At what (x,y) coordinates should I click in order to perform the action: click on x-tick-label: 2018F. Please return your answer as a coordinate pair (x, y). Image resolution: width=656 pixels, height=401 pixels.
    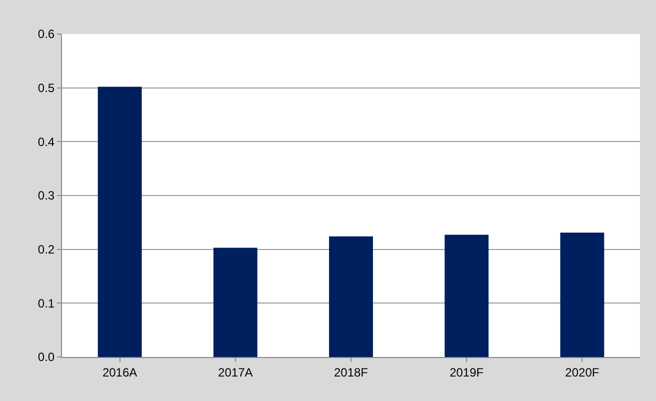
    Looking at the image, I should click on (351, 372).